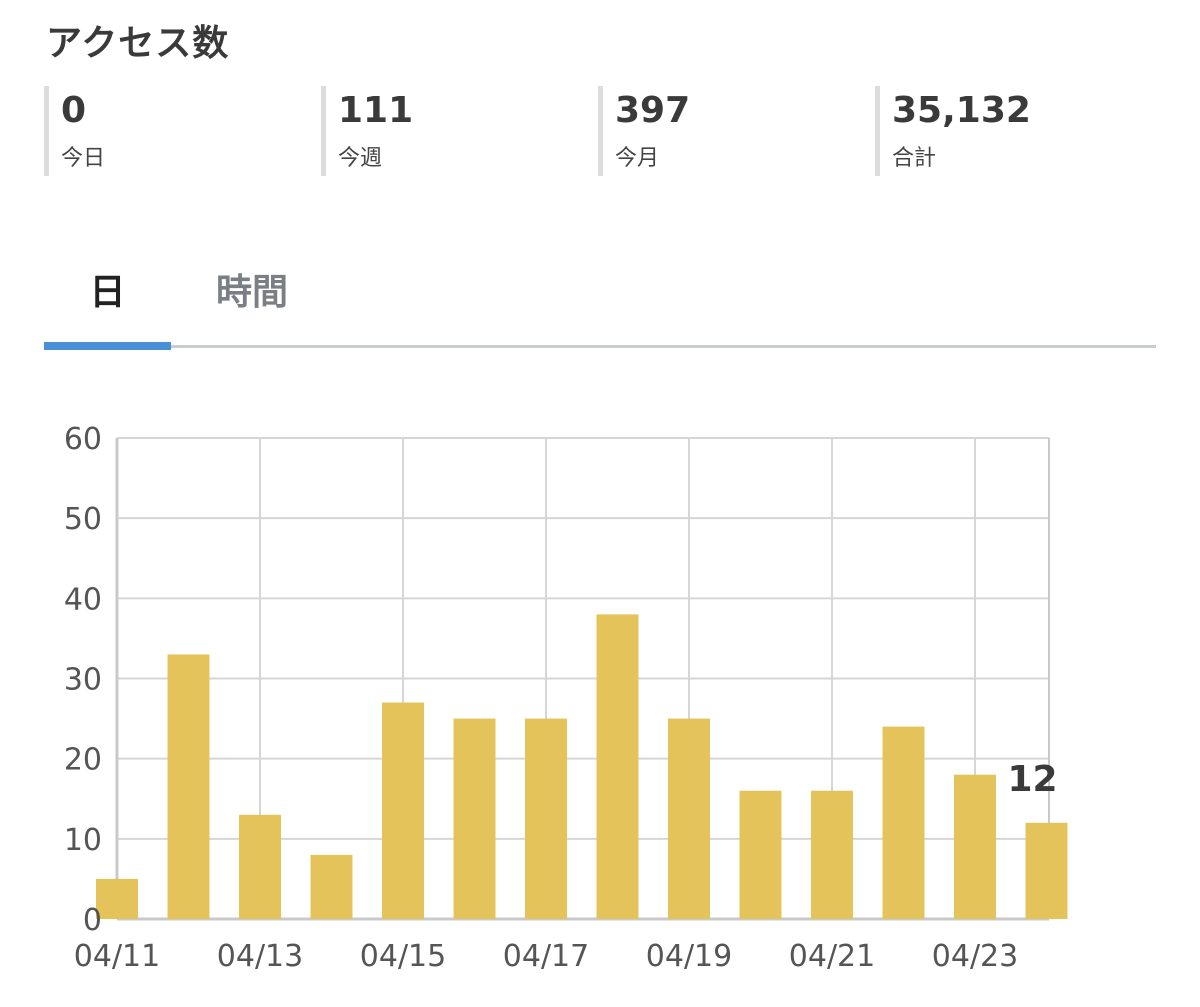 The height and width of the screenshot is (1007, 1200). Describe the element at coordinates (546, 956) in the screenshot. I see `x-tick-label: 04/17` at that location.